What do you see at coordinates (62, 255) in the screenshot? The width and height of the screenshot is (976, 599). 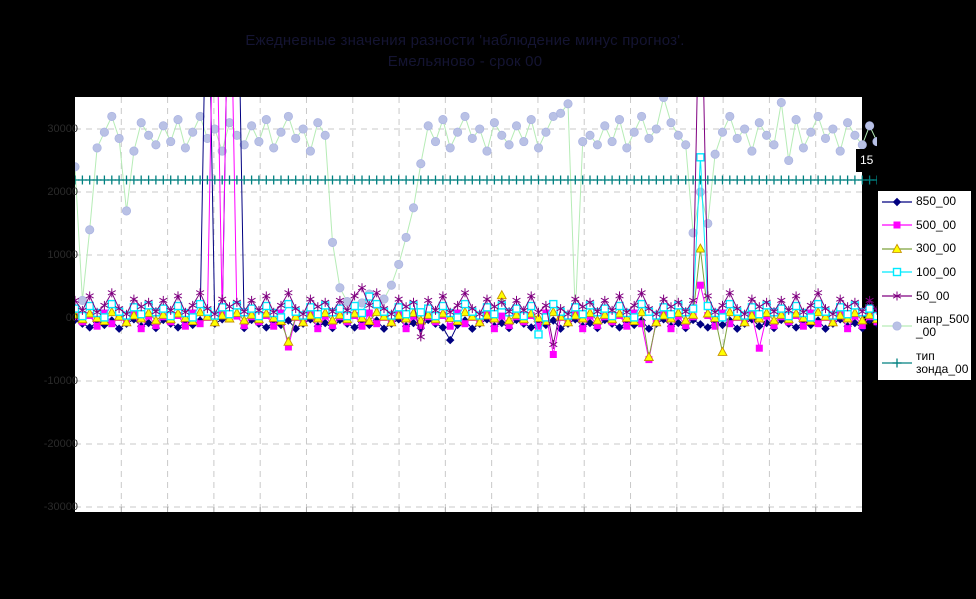 I see `y-axis-label: 10000` at bounding box center [62, 255].